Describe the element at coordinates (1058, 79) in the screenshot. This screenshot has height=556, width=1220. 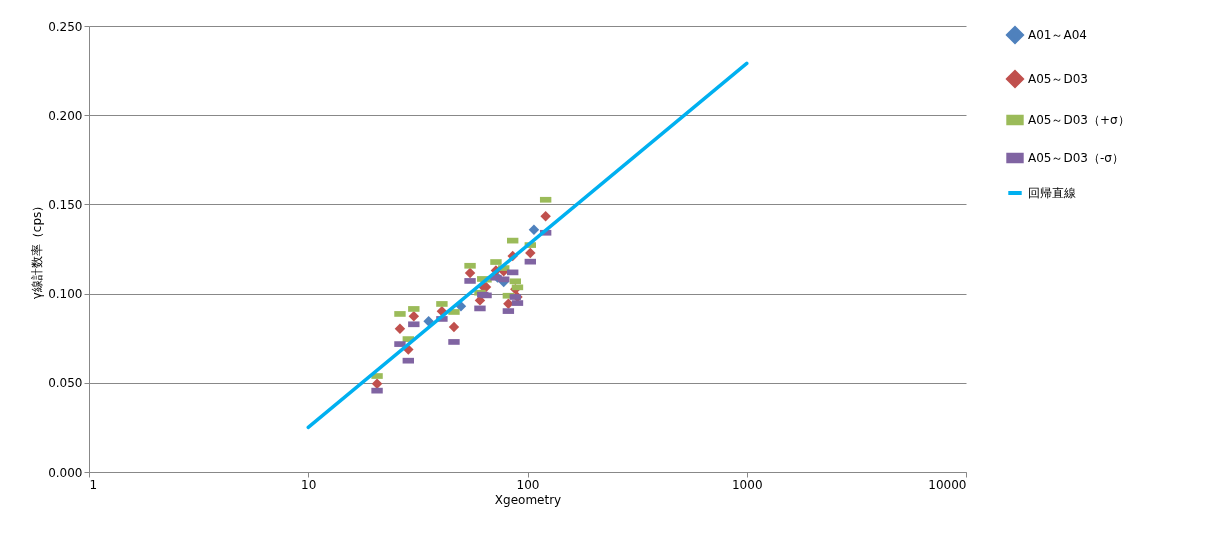
I see `legend-label: A05～D03` at that location.